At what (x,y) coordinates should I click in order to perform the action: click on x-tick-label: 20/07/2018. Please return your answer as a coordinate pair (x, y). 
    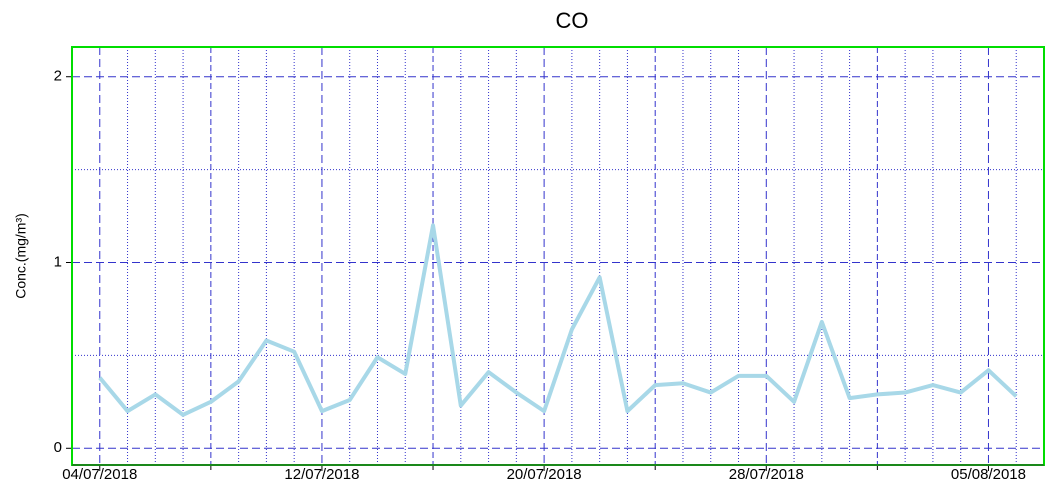
    Looking at the image, I should click on (544, 474).